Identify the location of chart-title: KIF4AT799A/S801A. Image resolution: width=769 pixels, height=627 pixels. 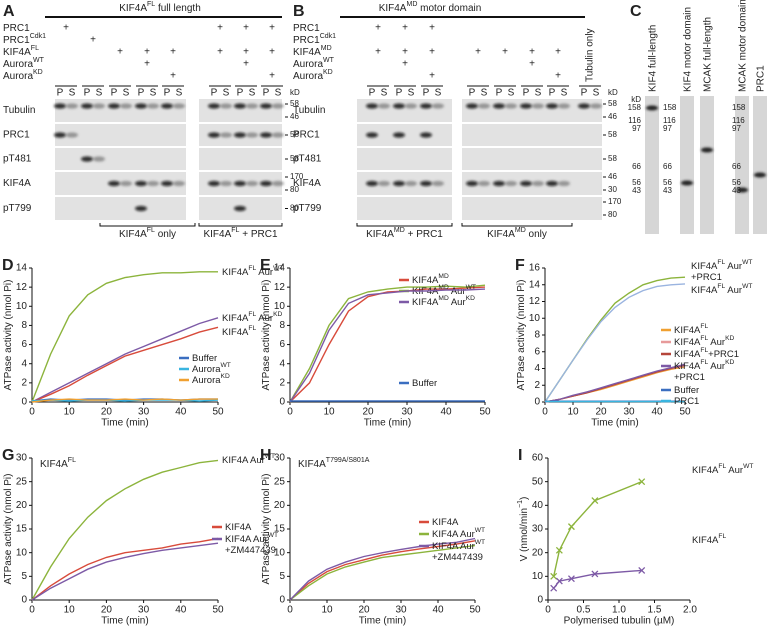
(334, 463).